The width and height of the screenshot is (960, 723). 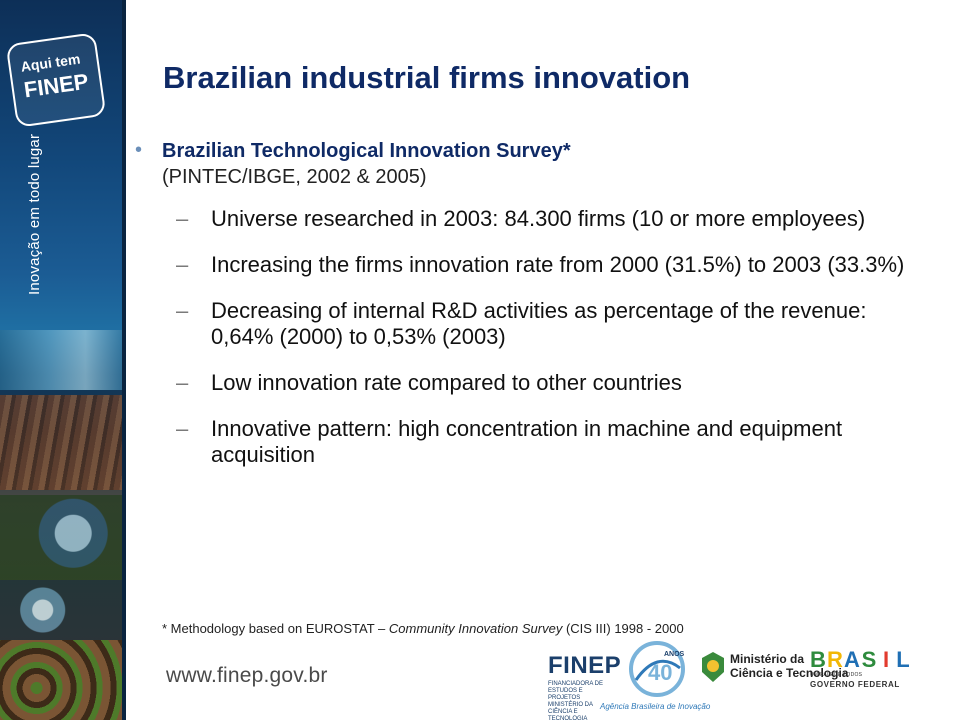 I want to click on 40-anos-icon: 40 ANOS, so click(x=657, y=669).